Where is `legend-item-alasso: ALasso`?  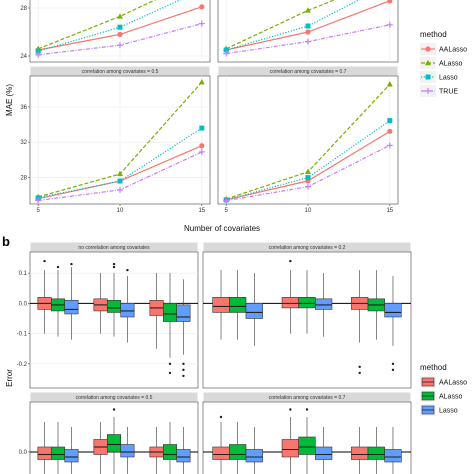 legend-item-alasso: ALasso is located at coordinates (441, 396).